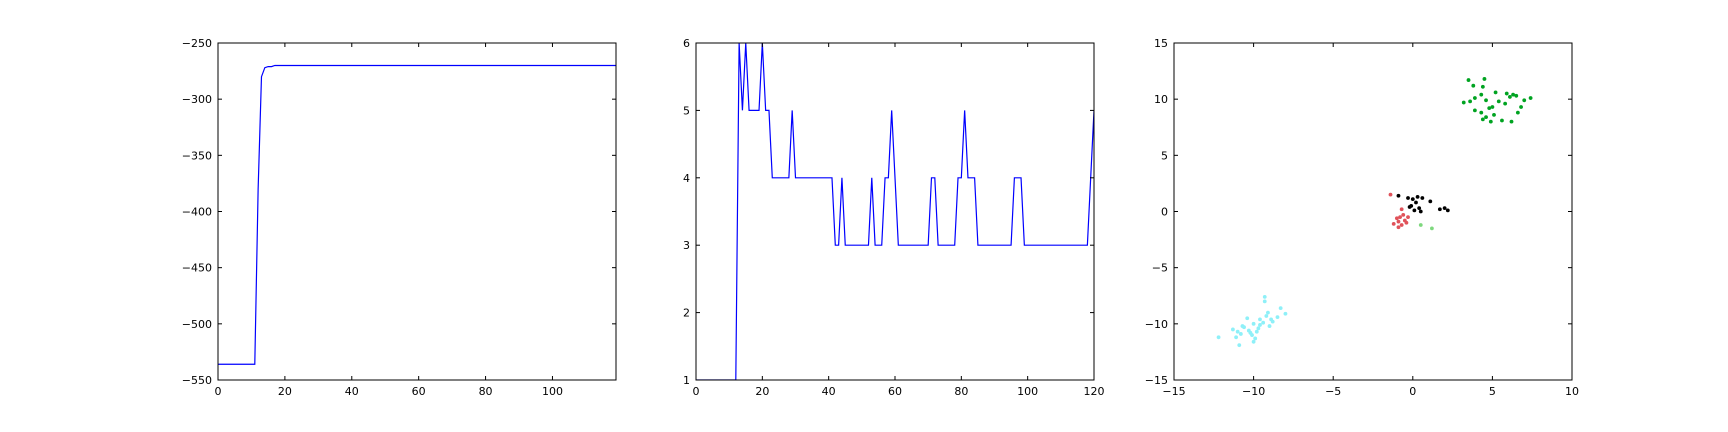 This screenshot has width=1728, height=432. I want to click on y-tick-label: −400, so click(197, 212).